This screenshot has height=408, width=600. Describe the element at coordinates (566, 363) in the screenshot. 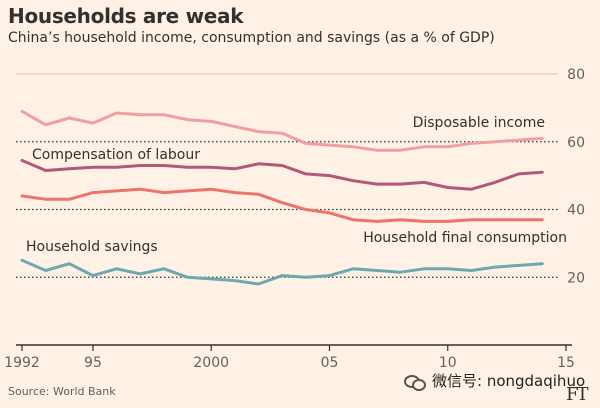

I see `x-tick-label: 15` at that location.